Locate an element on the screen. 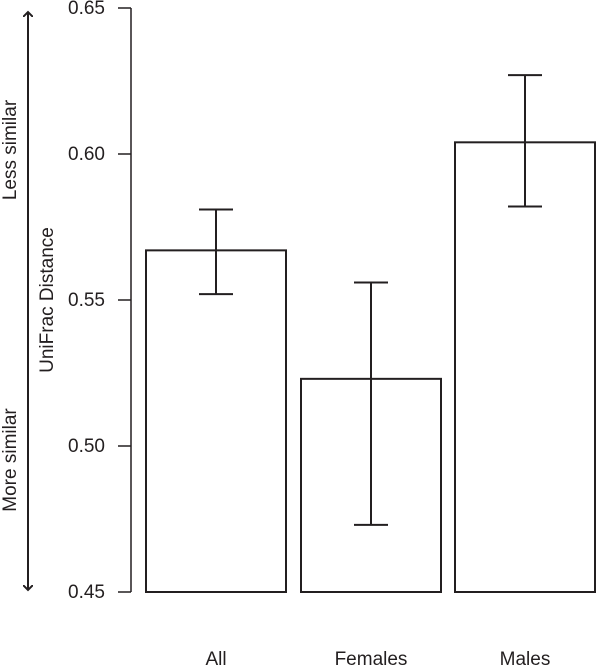  y-tick-label: 0.60 is located at coordinates (86, 154).